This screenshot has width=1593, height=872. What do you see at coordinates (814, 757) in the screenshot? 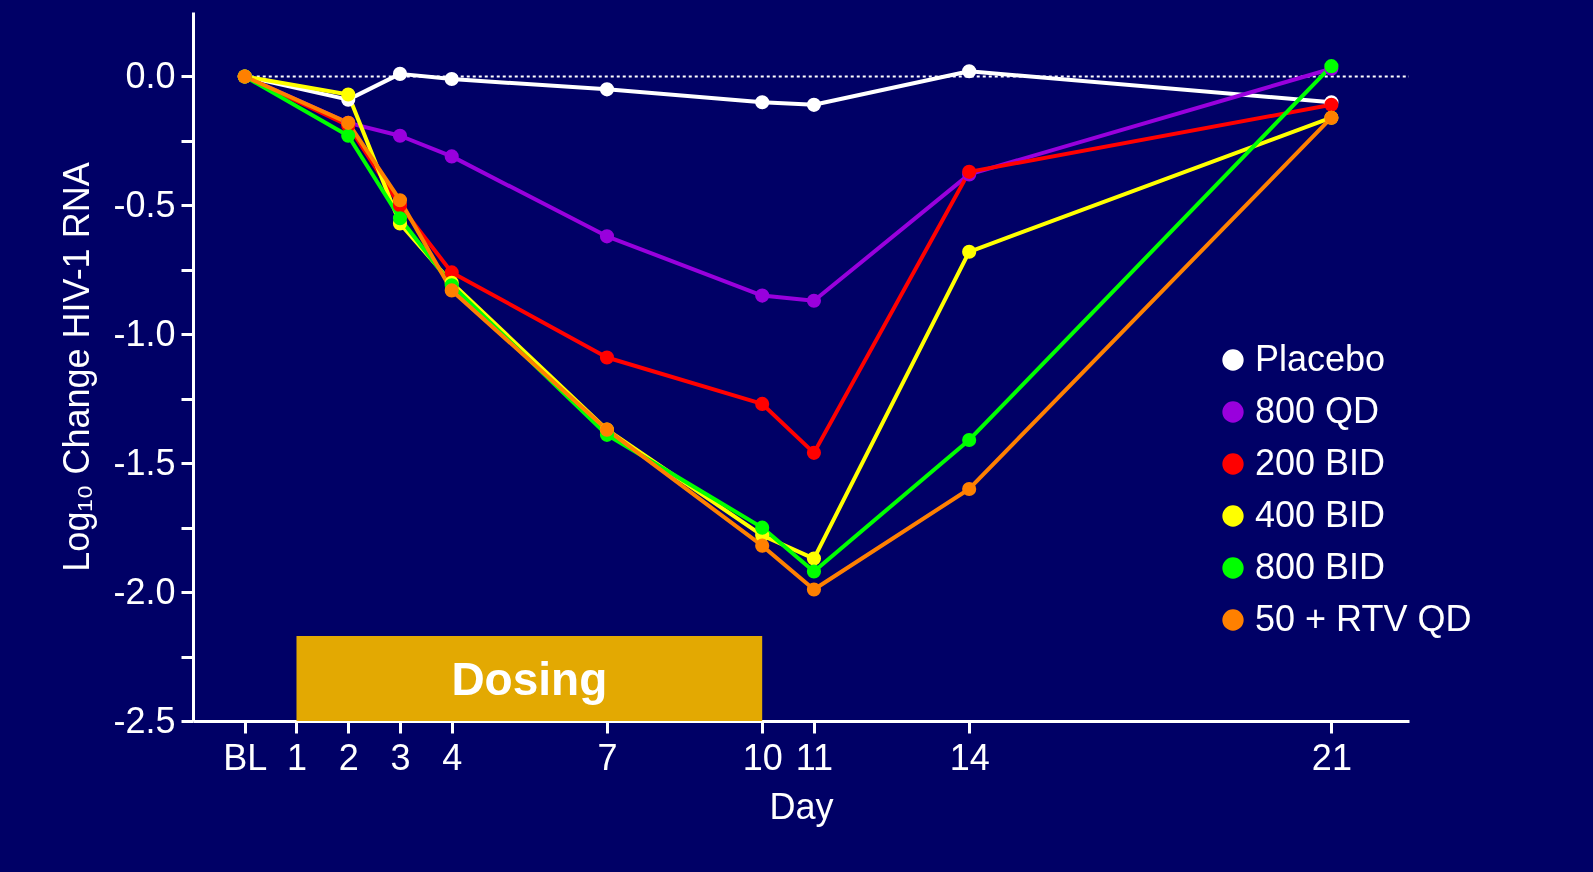
I see `x-tick-label: 11` at bounding box center [814, 757].